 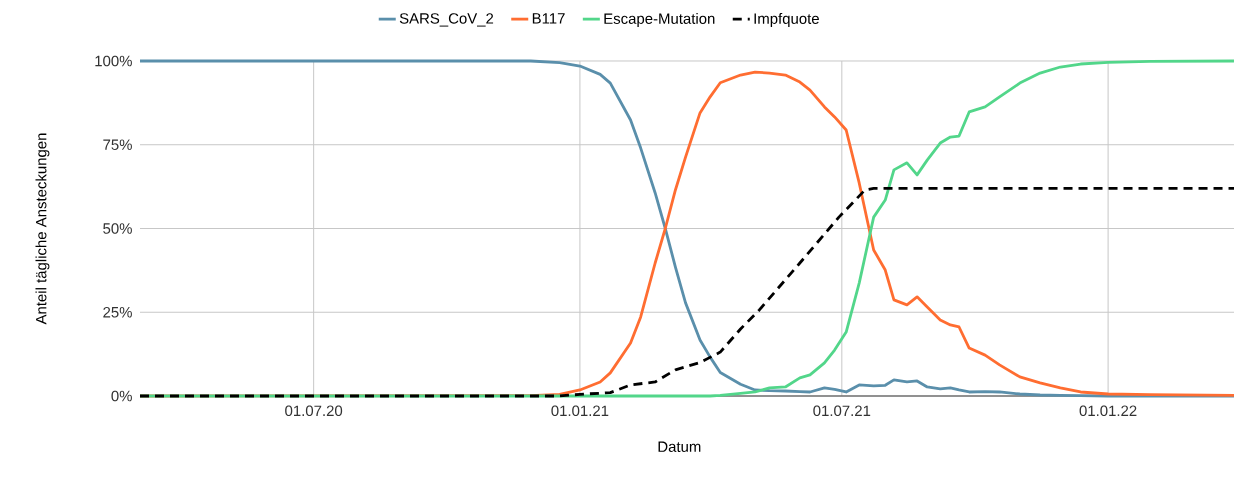 What do you see at coordinates (548, 18) in the screenshot?
I see `legend-label: B117` at bounding box center [548, 18].